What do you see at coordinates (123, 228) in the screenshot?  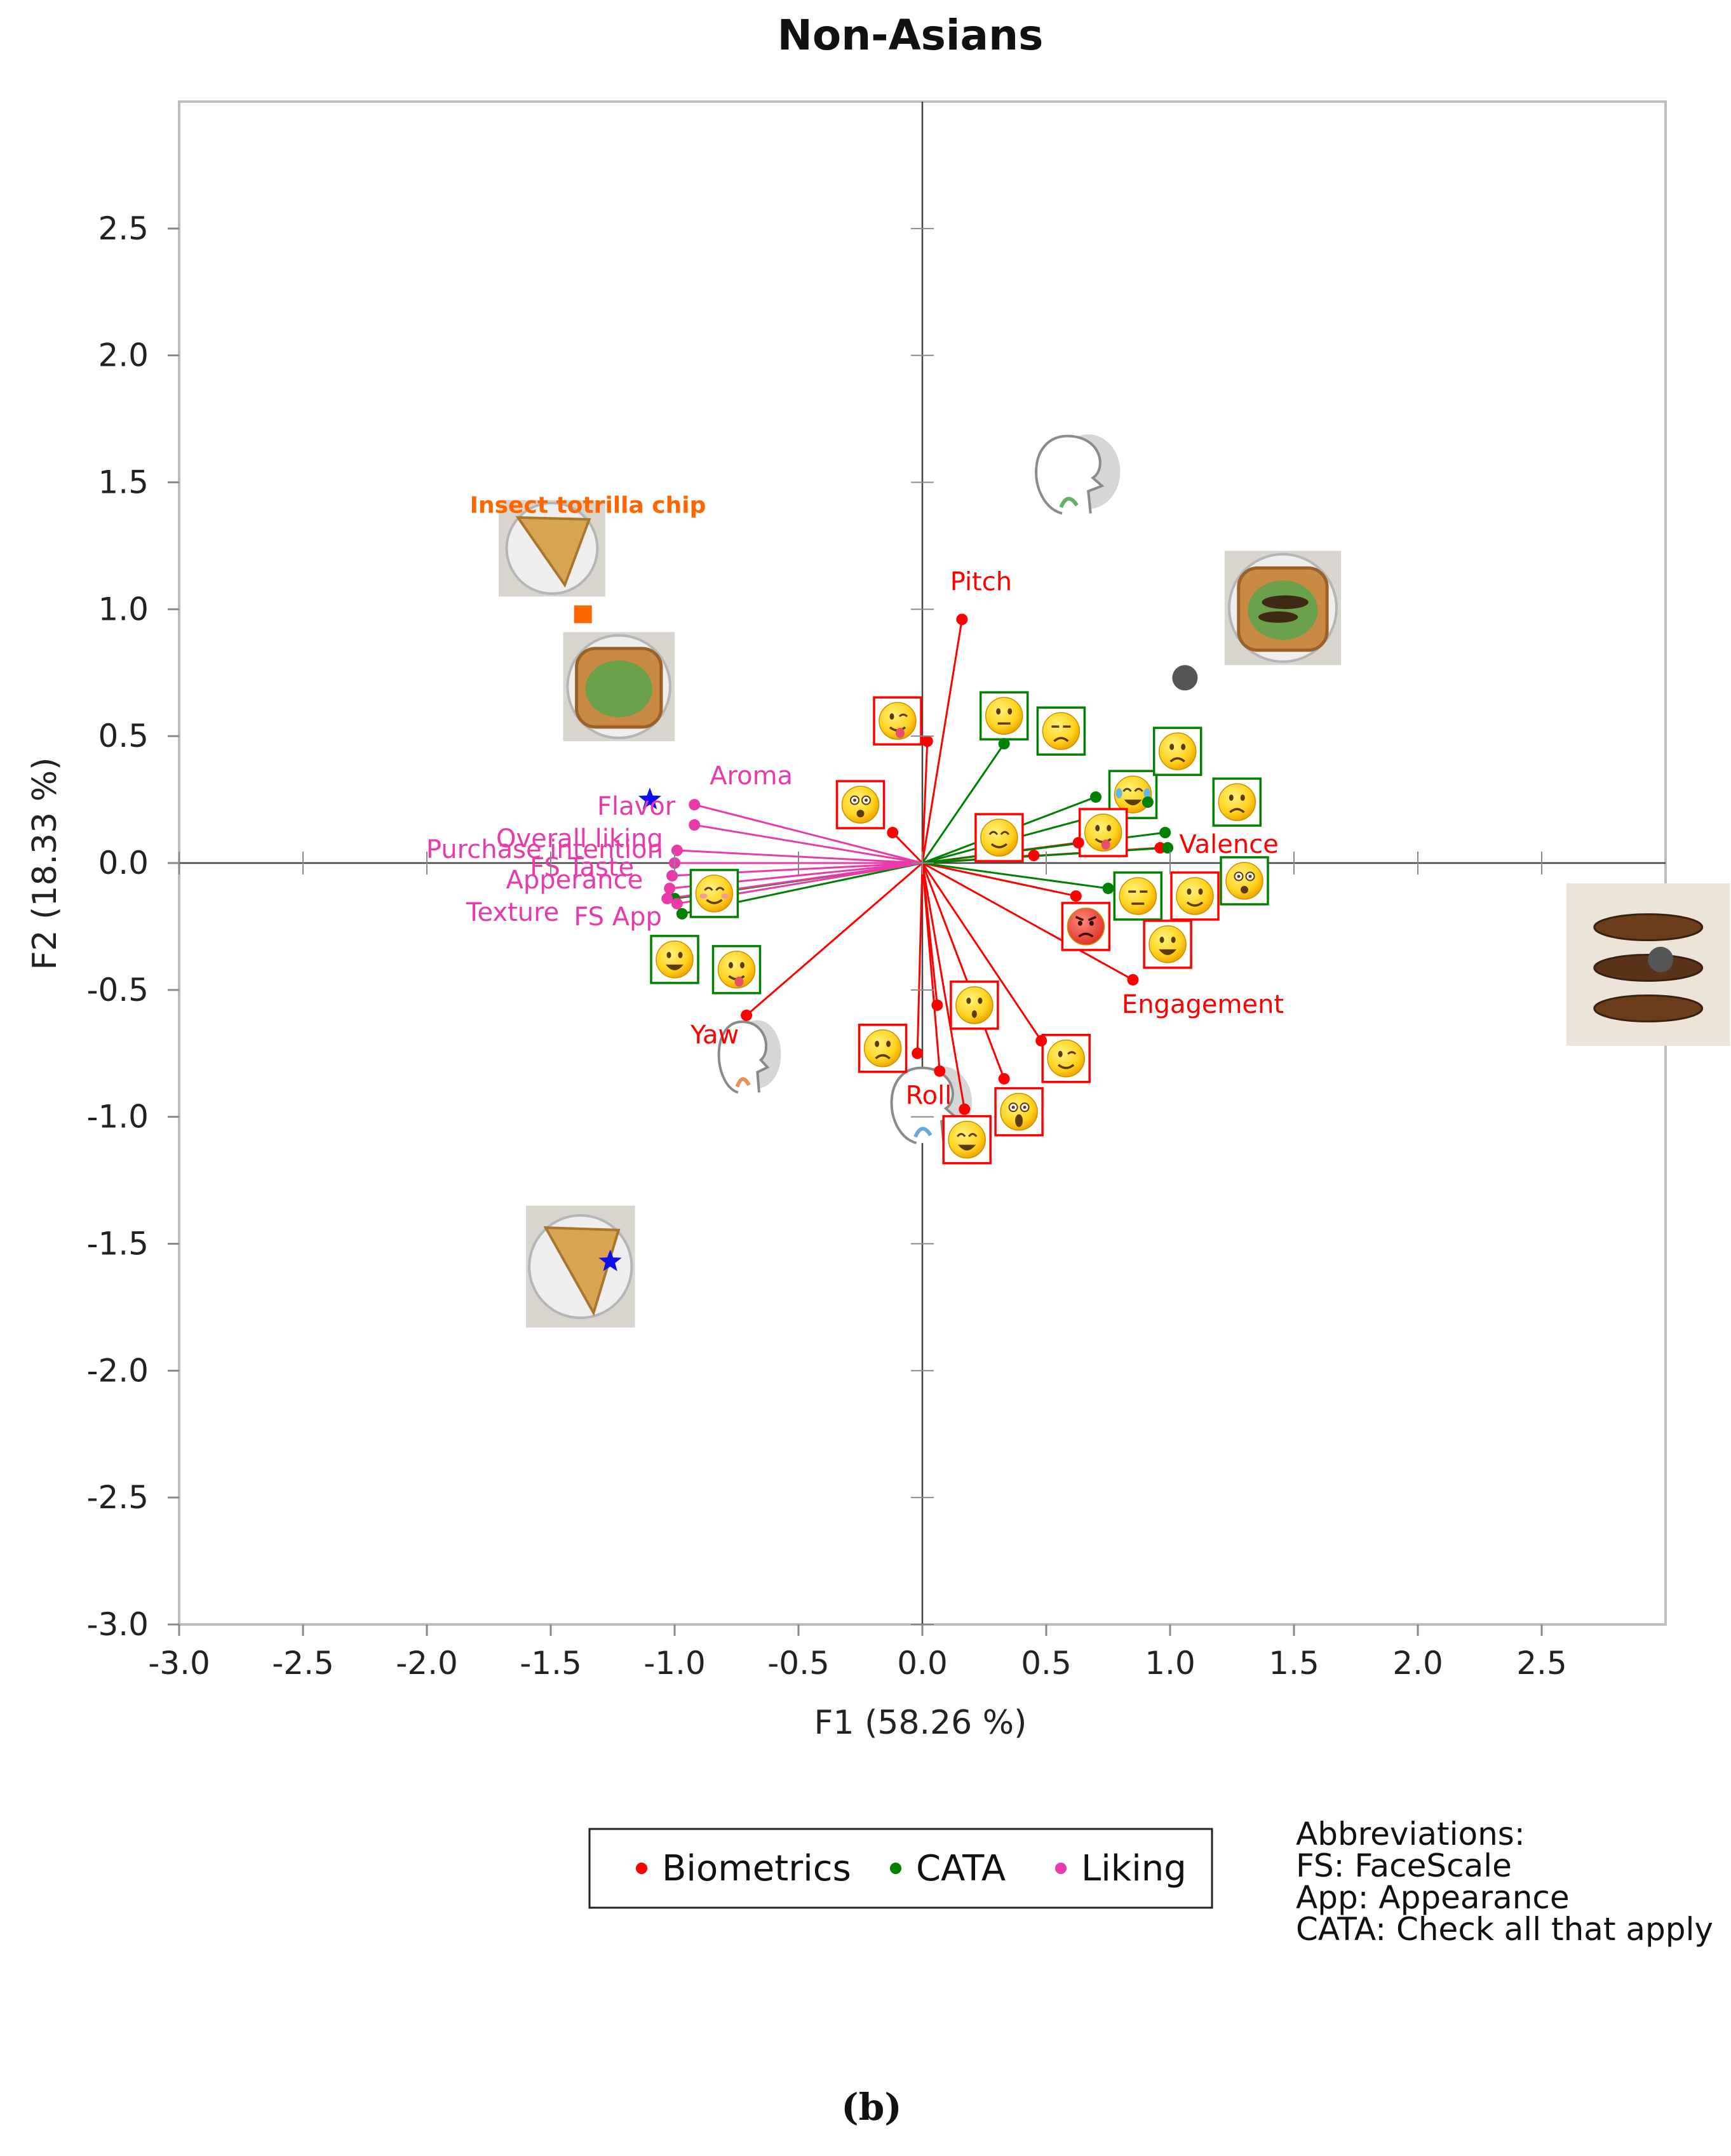 I see `y-tick-label: 2.5` at bounding box center [123, 228].